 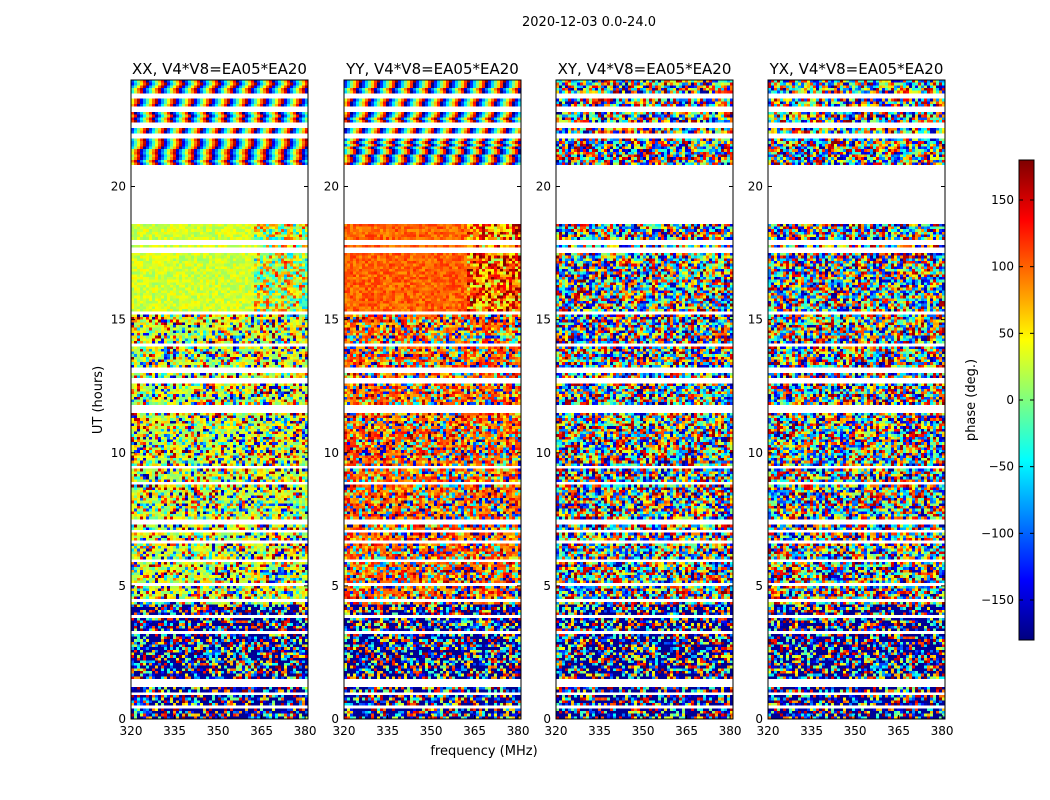 What do you see at coordinates (971, 400) in the screenshot?
I see `colorbar-label: phase (deg.)` at bounding box center [971, 400].